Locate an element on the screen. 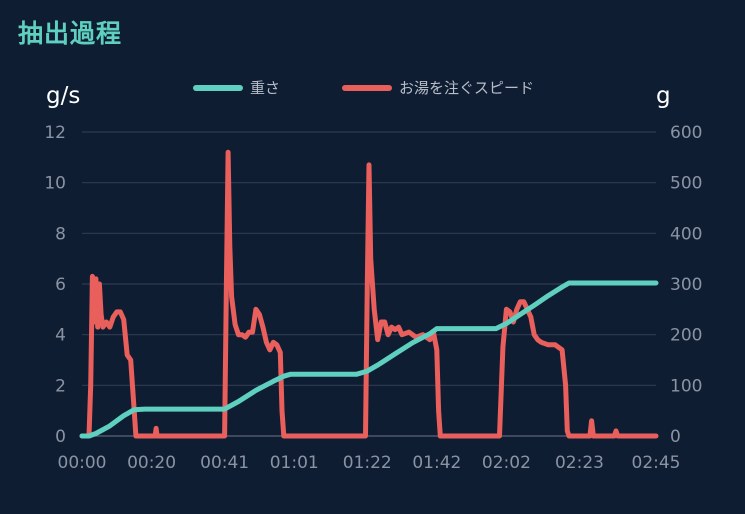 The width and height of the screenshot is (745, 514). right-tick-label: 600 is located at coordinates (686, 133).